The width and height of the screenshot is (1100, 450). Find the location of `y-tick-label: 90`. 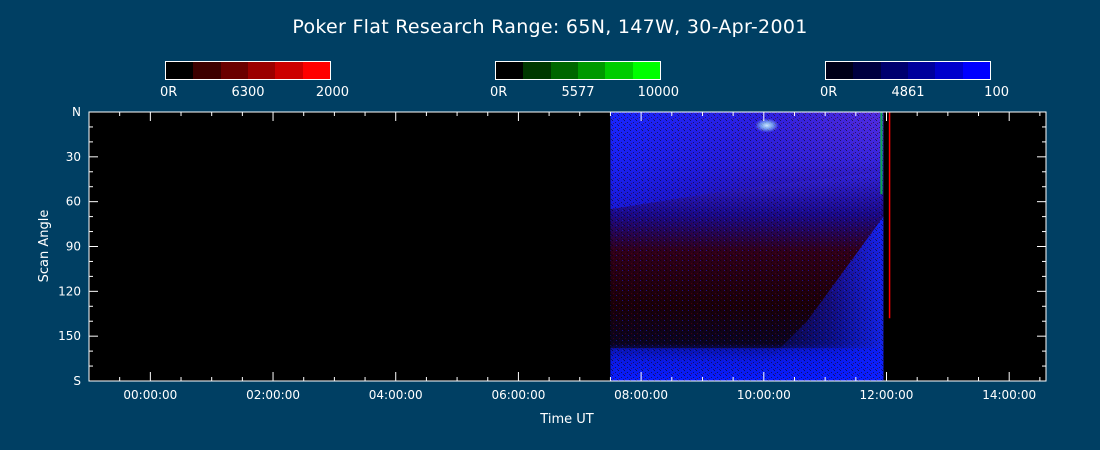

y-tick-label: 90 is located at coordinates (73, 247).